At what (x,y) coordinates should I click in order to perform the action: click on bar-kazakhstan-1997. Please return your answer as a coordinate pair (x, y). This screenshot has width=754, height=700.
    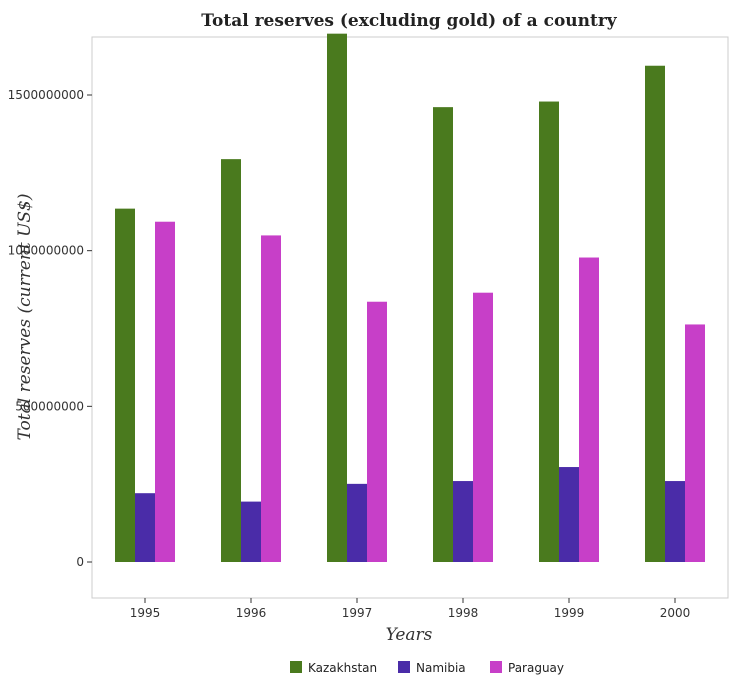
    Looking at the image, I should click on (337, 298).